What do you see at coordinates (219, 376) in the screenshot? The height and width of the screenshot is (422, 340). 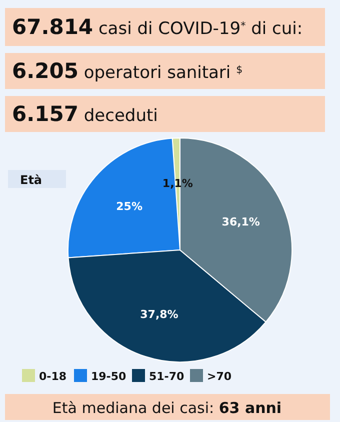 I see `legend-label: >70` at bounding box center [219, 376].